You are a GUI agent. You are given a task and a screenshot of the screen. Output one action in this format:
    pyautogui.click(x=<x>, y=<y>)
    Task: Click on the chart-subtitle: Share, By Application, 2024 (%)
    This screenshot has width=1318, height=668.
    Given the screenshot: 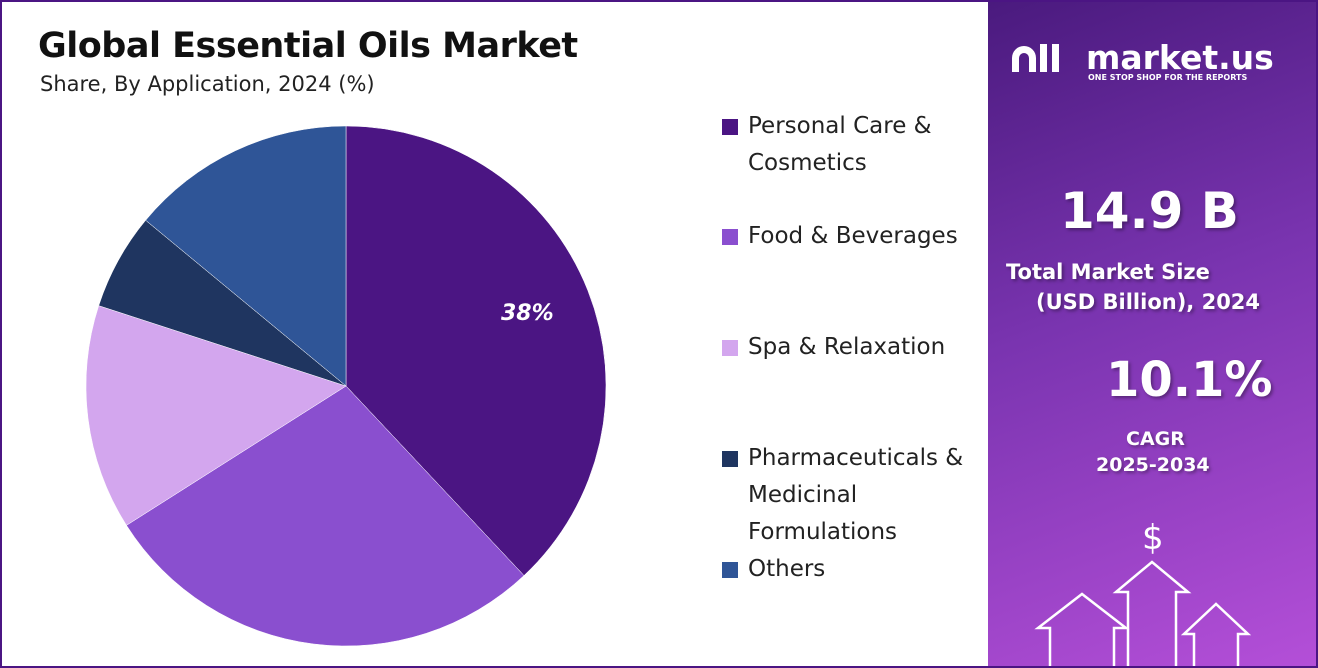 What is the action you would take?
    pyautogui.click(x=207, y=84)
    